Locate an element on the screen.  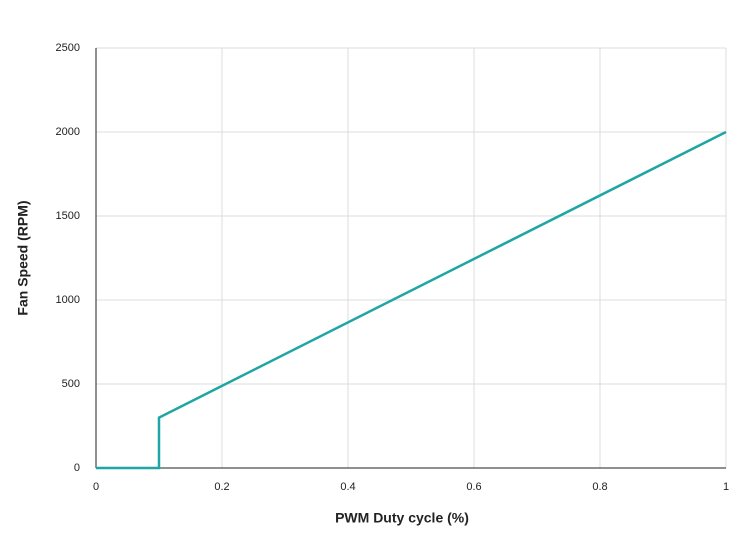
x-tick-label: 1 is located at coordinates (726, 487).